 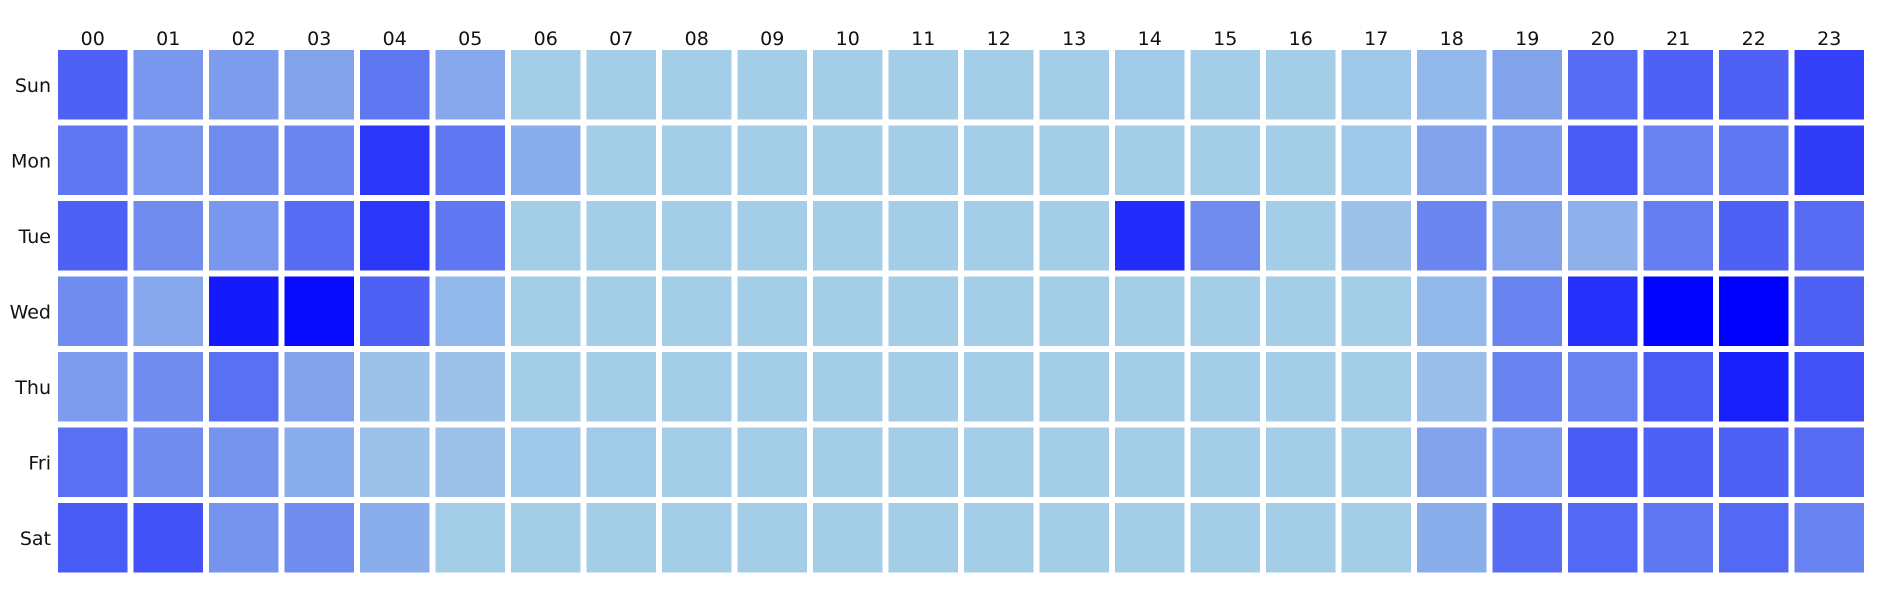 I want to click on x-tick-label: 20, so click(x=1603, y=39).